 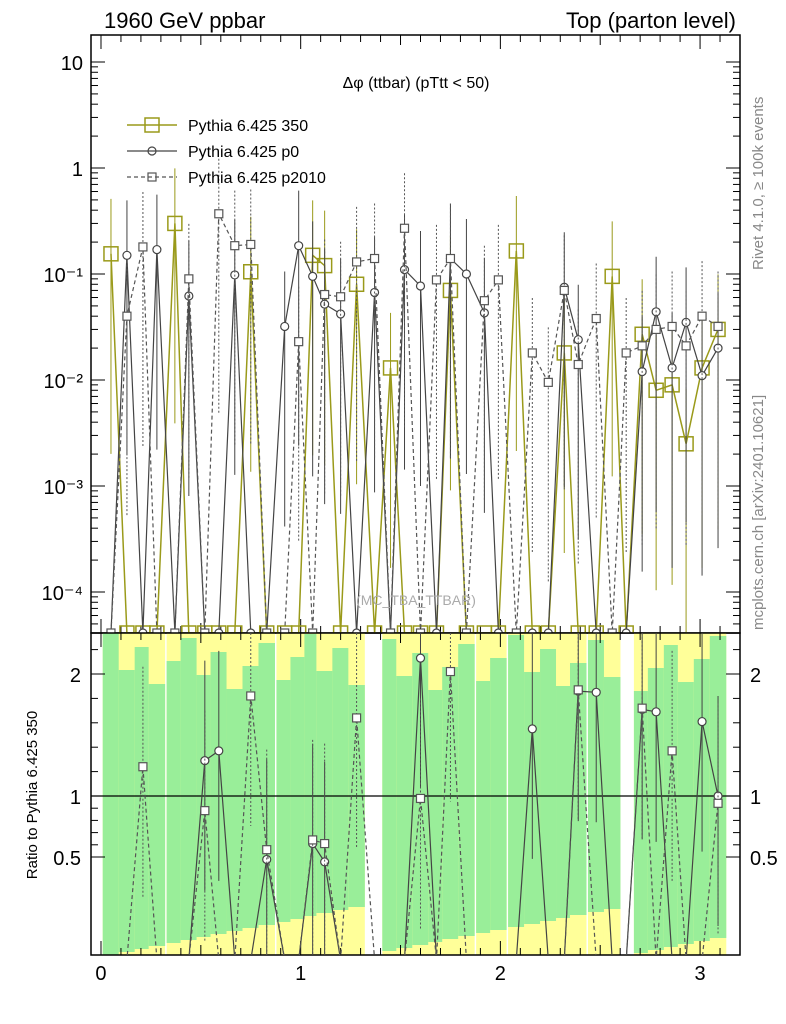 What do you see at coordinates (64, 382) in the screenshot?
I see `y-tick-label: 10⁻²` at bounding box center [64, 382].